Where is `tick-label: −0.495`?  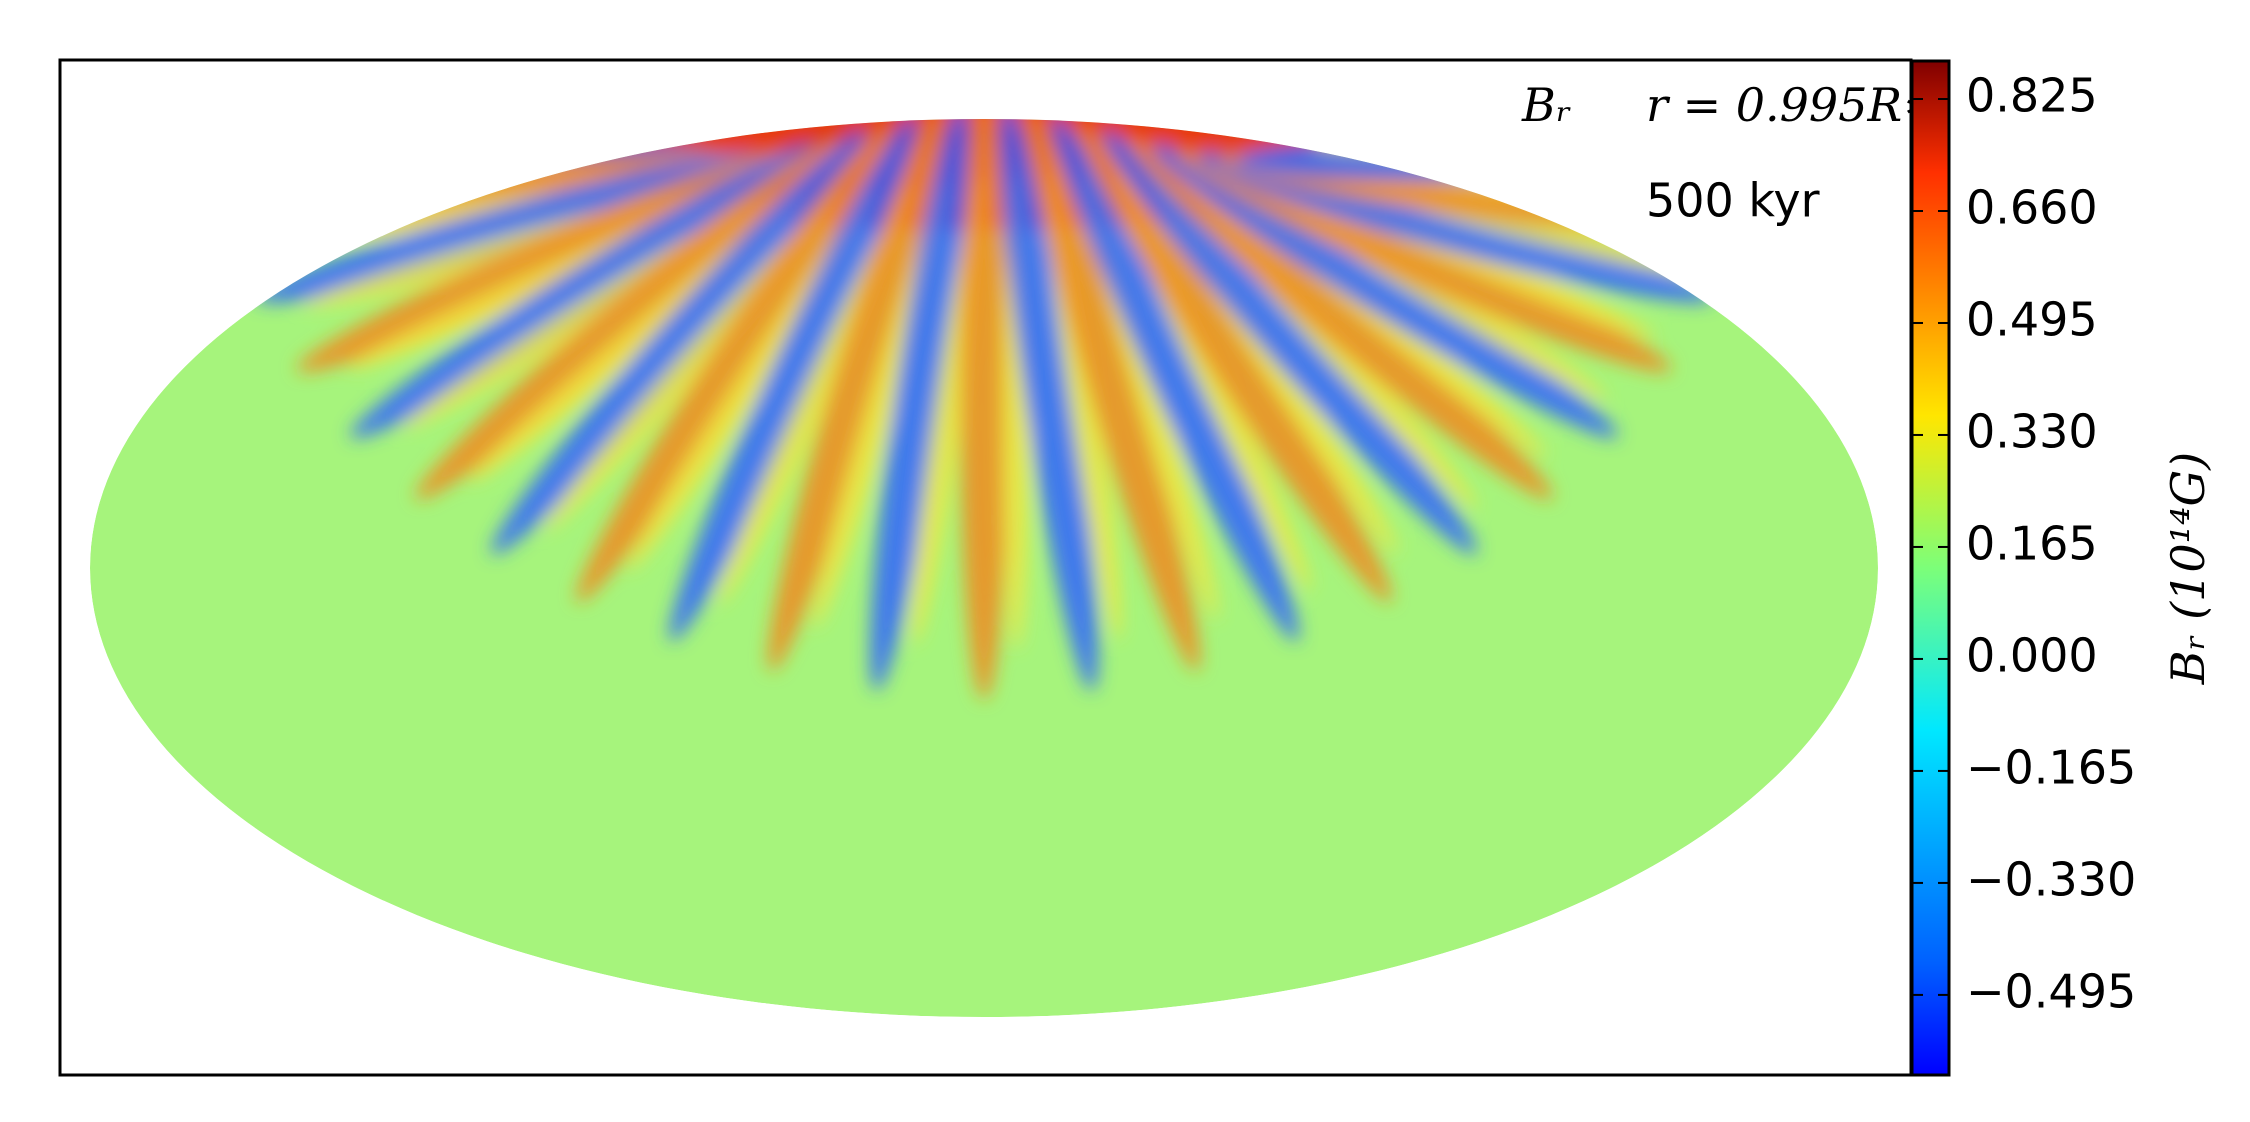
tick-label: −0.495 is located at coordinates (2051, 991).